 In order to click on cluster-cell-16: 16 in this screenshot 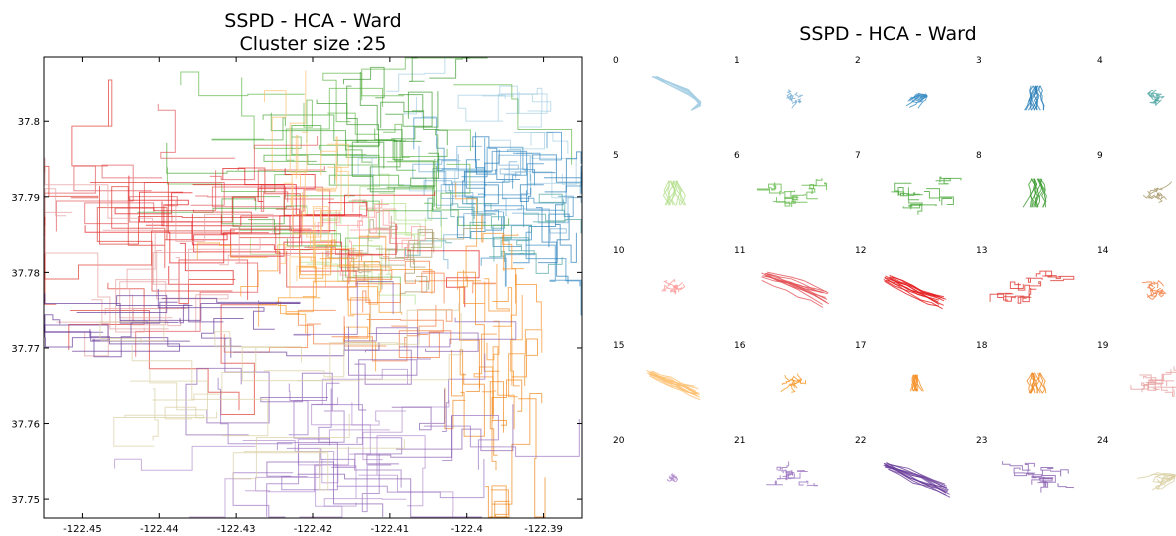, I will do `click(770, 367)`.